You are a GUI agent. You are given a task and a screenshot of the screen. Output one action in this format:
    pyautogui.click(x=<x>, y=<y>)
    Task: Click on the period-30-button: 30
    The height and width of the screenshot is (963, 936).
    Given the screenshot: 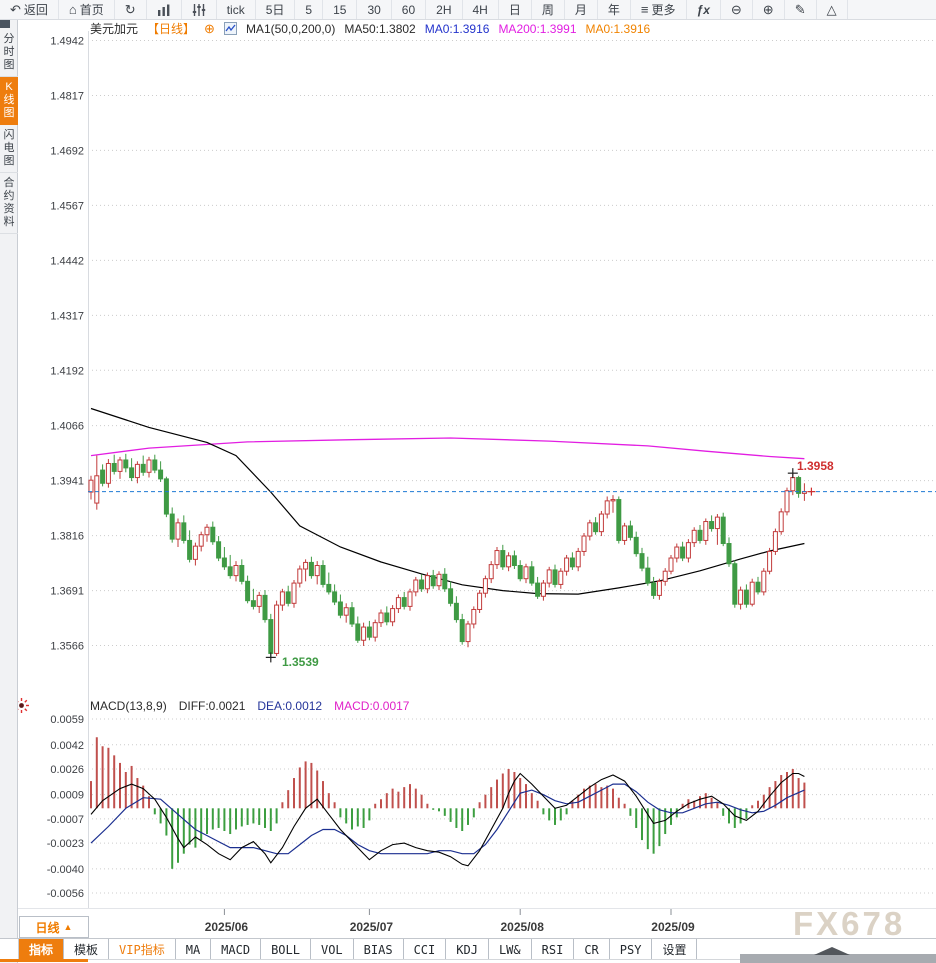 What is the action you would take?
    pyautogui.click(x=374, y=9)
    